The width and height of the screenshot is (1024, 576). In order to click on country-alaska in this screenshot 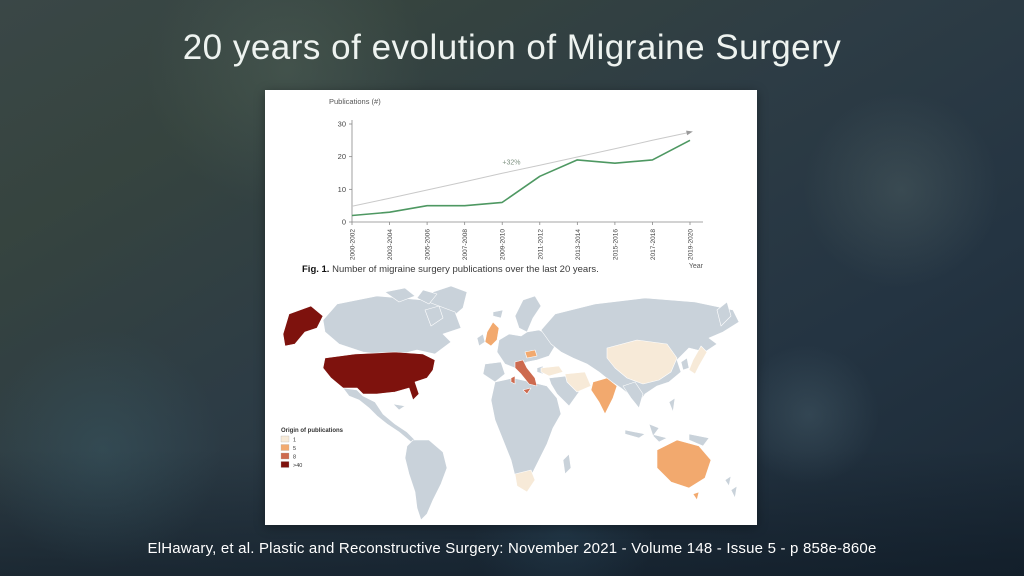, I will do `click(303, 326)`.